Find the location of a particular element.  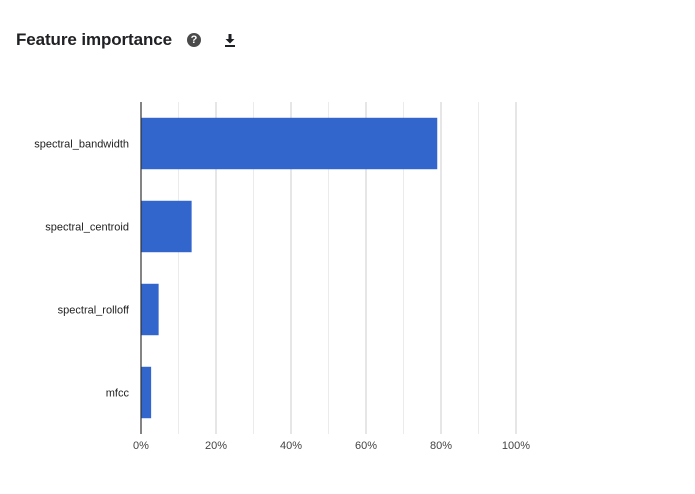

help-icon: ? is located at coordinates (193, 40).